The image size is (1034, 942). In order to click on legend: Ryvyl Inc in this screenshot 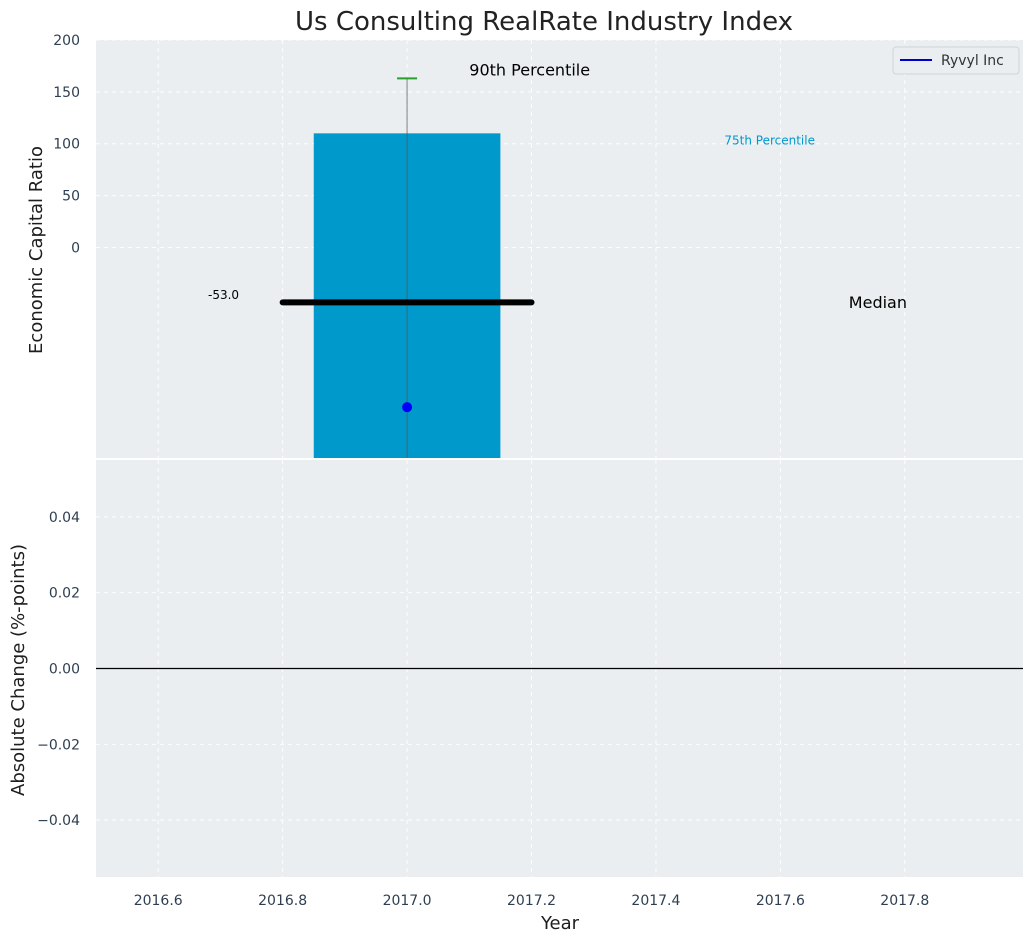, I will do `click(956, 60)`.